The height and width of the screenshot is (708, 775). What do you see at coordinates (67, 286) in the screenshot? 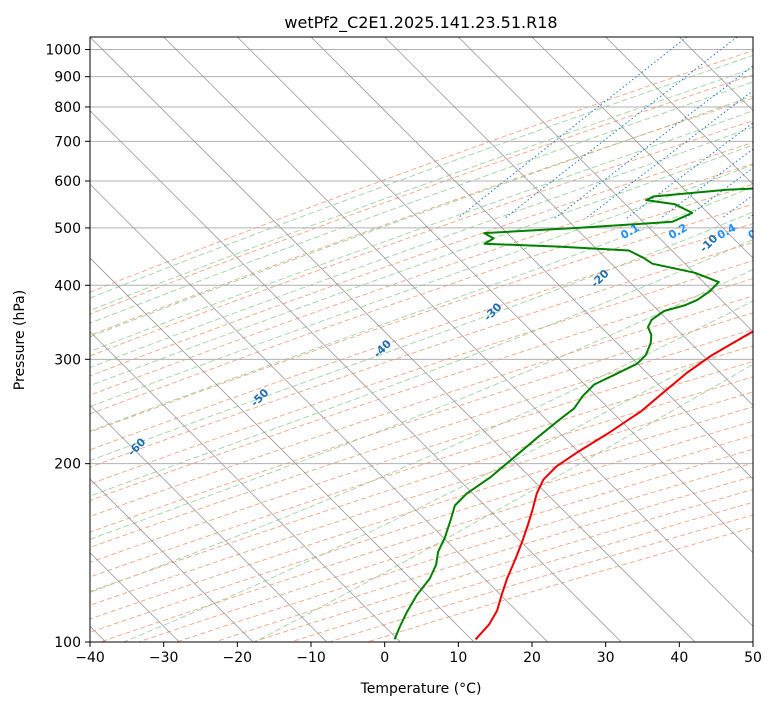
I see `y-tick-label: 400` at bounding box center [67, 286].